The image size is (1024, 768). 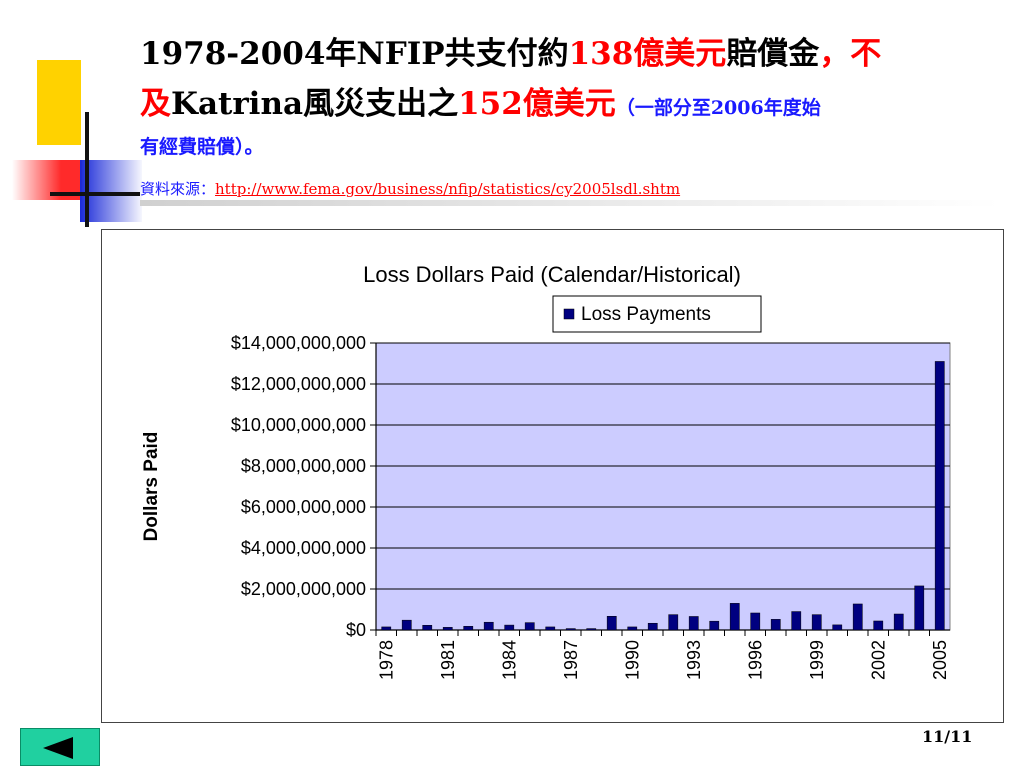 I want to click on x-tick-label: 1981, so click(x=448, y=660).